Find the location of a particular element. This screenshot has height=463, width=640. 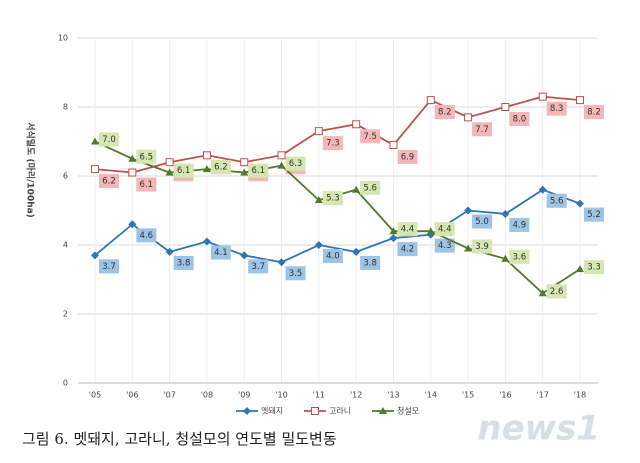

data-label: 7.0 is located at coordinates (109, 140).